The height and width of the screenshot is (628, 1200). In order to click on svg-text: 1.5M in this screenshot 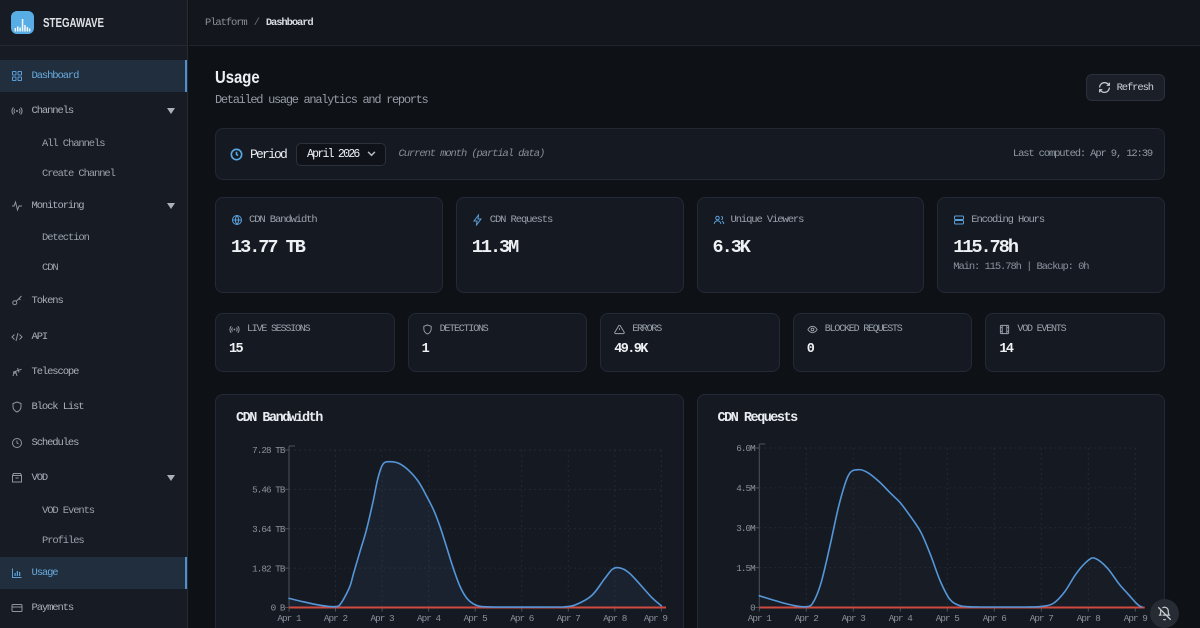, I will do `click(745, 568)`.